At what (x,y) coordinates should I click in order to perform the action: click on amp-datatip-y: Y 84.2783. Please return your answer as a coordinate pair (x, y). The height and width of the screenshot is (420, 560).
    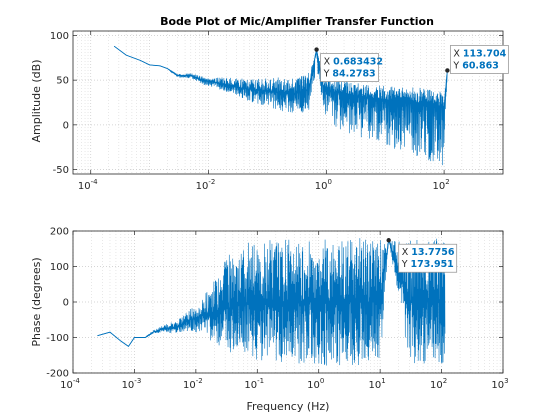
    Looking at the image, I should click on (349, 74).